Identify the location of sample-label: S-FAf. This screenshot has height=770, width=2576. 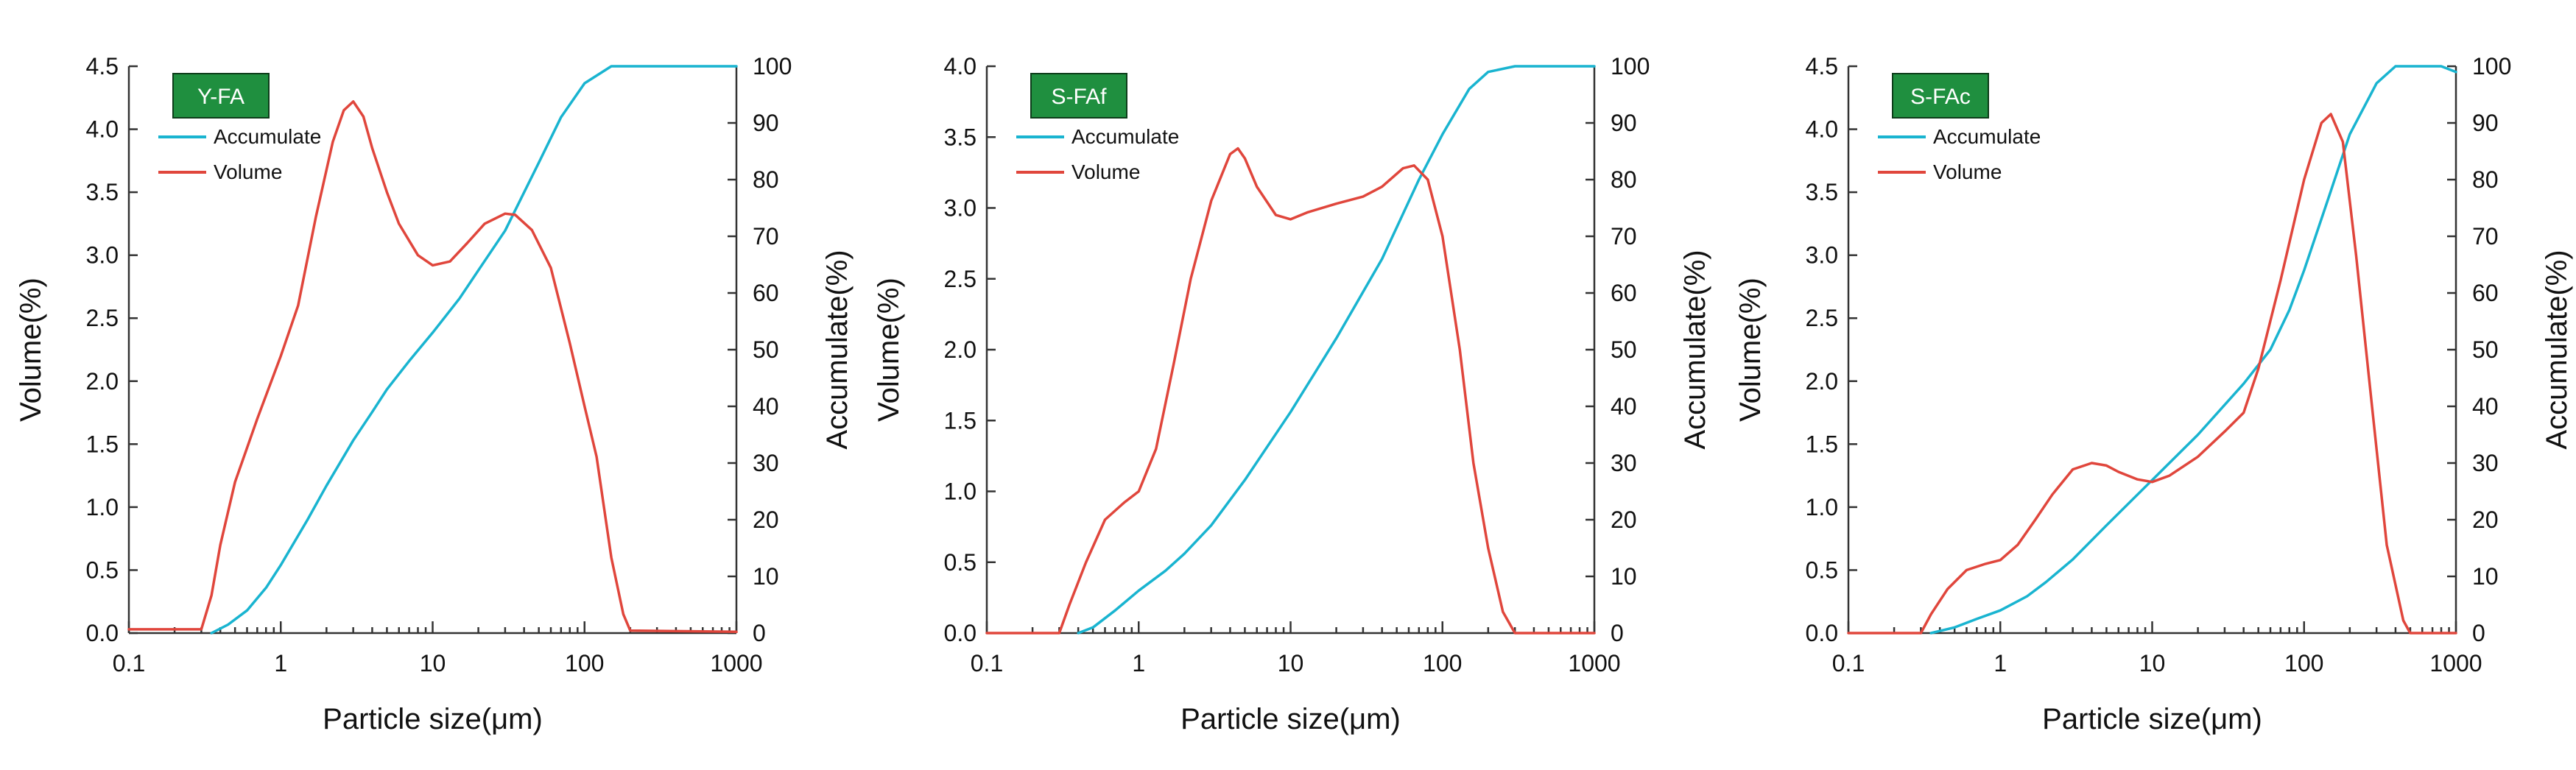
(1079, 97).